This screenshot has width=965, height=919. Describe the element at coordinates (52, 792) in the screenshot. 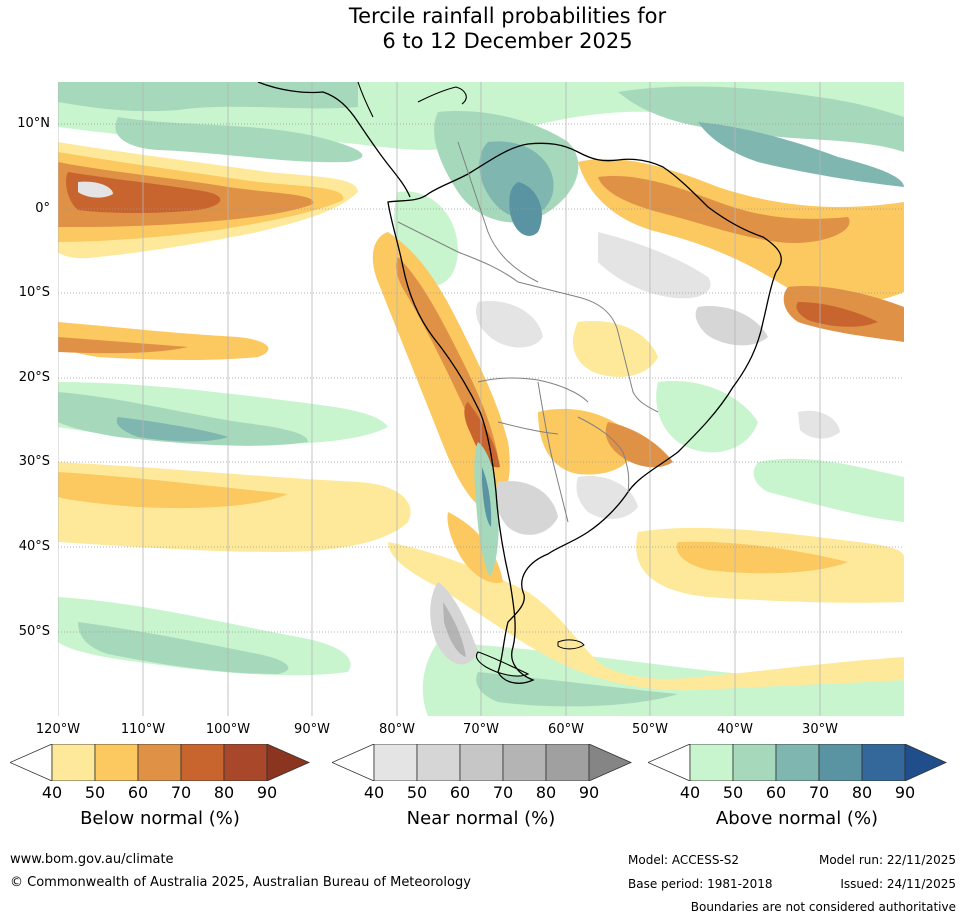

I see `below-tick: 40` at that location.